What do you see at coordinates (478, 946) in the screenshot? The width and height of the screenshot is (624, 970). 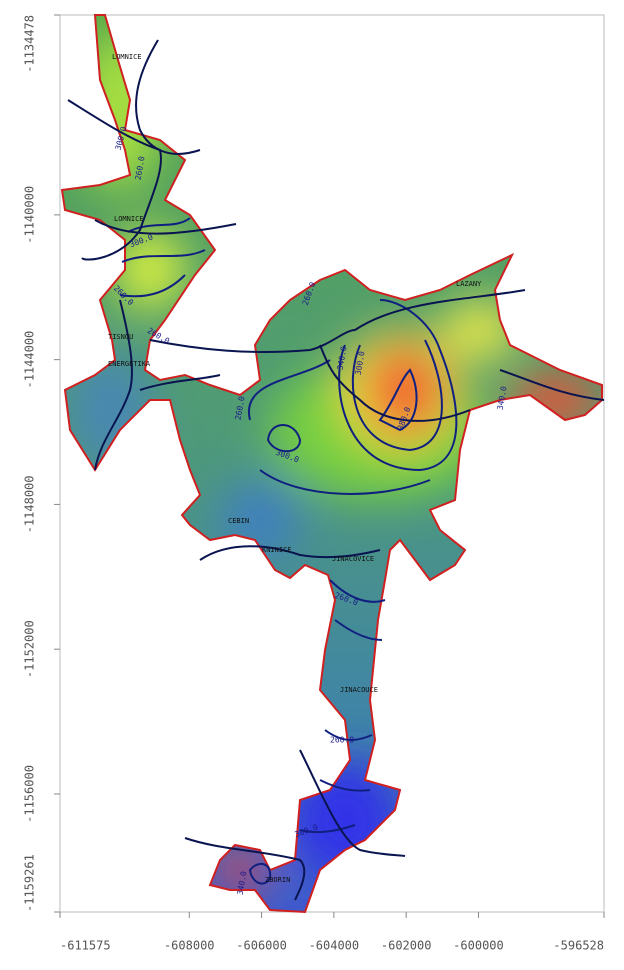 I see `x-tick-label: -600000` at bounding box center [478, 946].